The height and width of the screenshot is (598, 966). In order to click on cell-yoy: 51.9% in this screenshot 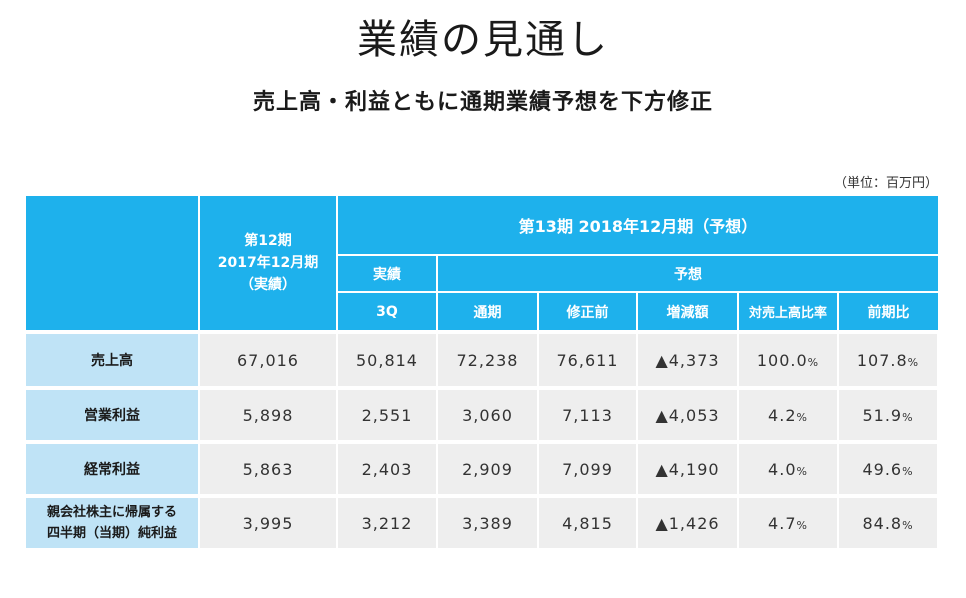, I will do `click(888, 416)`.